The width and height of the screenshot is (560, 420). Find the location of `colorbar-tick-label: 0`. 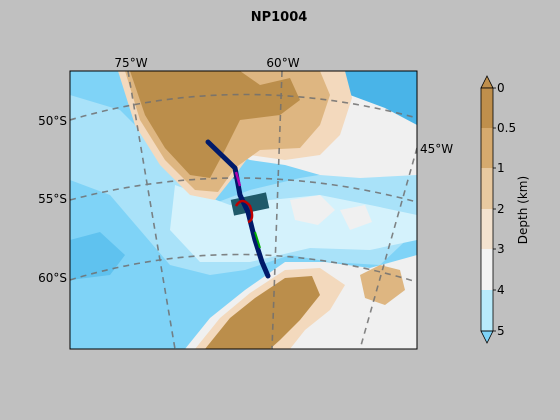

colorbar-tick-label: 0 is located at coordinates (501, 88).